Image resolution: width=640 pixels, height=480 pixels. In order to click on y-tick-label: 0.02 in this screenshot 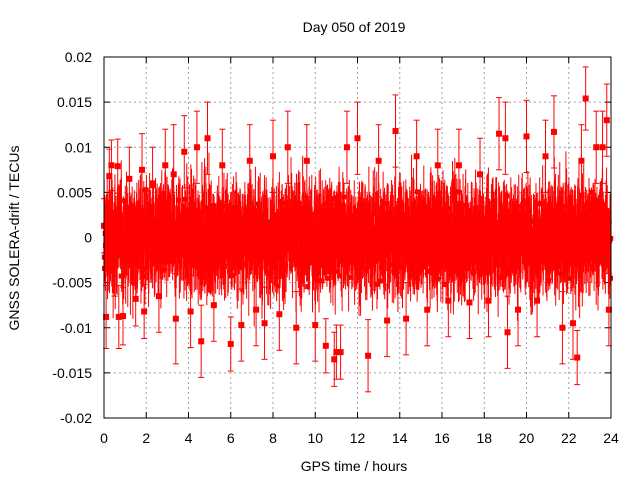, I will do `click(78, 57)`.